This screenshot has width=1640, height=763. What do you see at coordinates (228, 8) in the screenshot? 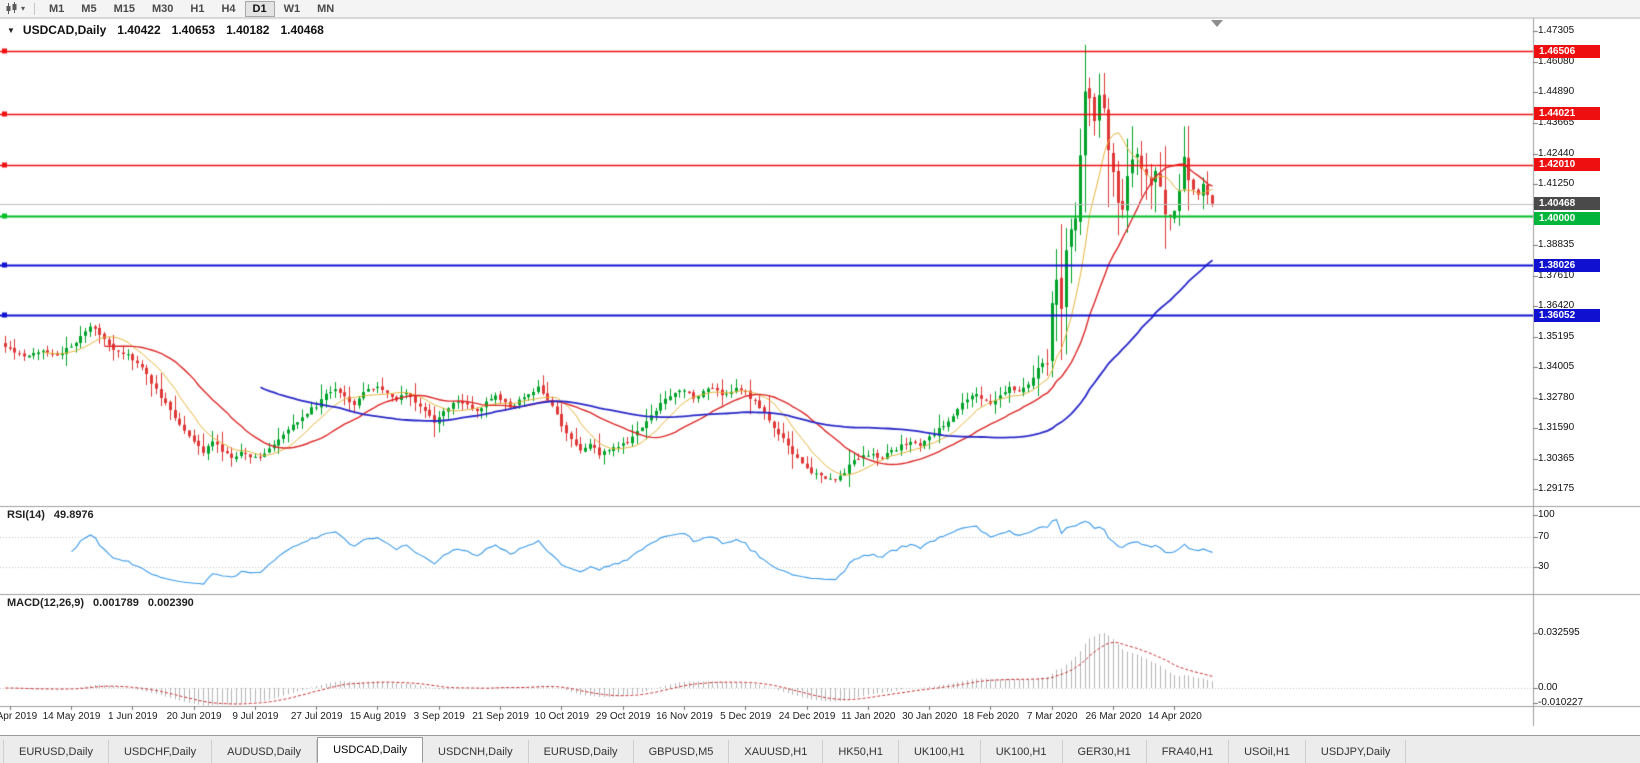
I see `timeframe-button-h4: H4` at bounding box center [228, 8].